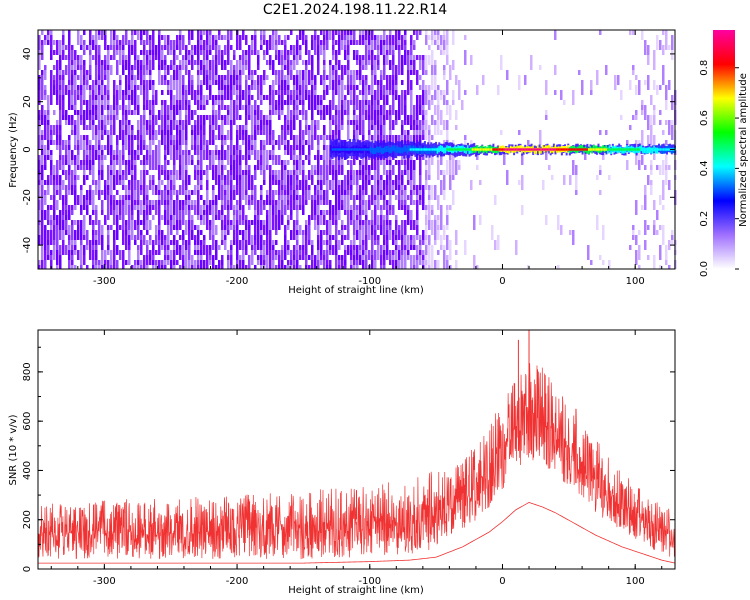 The width and height of the screenshot is (750, 600). What do you see at coordinates (356, 290) in the screenshot?
I see `spectrogram-x-label: Height of straight line (km)` at bounding box center [356, 290].